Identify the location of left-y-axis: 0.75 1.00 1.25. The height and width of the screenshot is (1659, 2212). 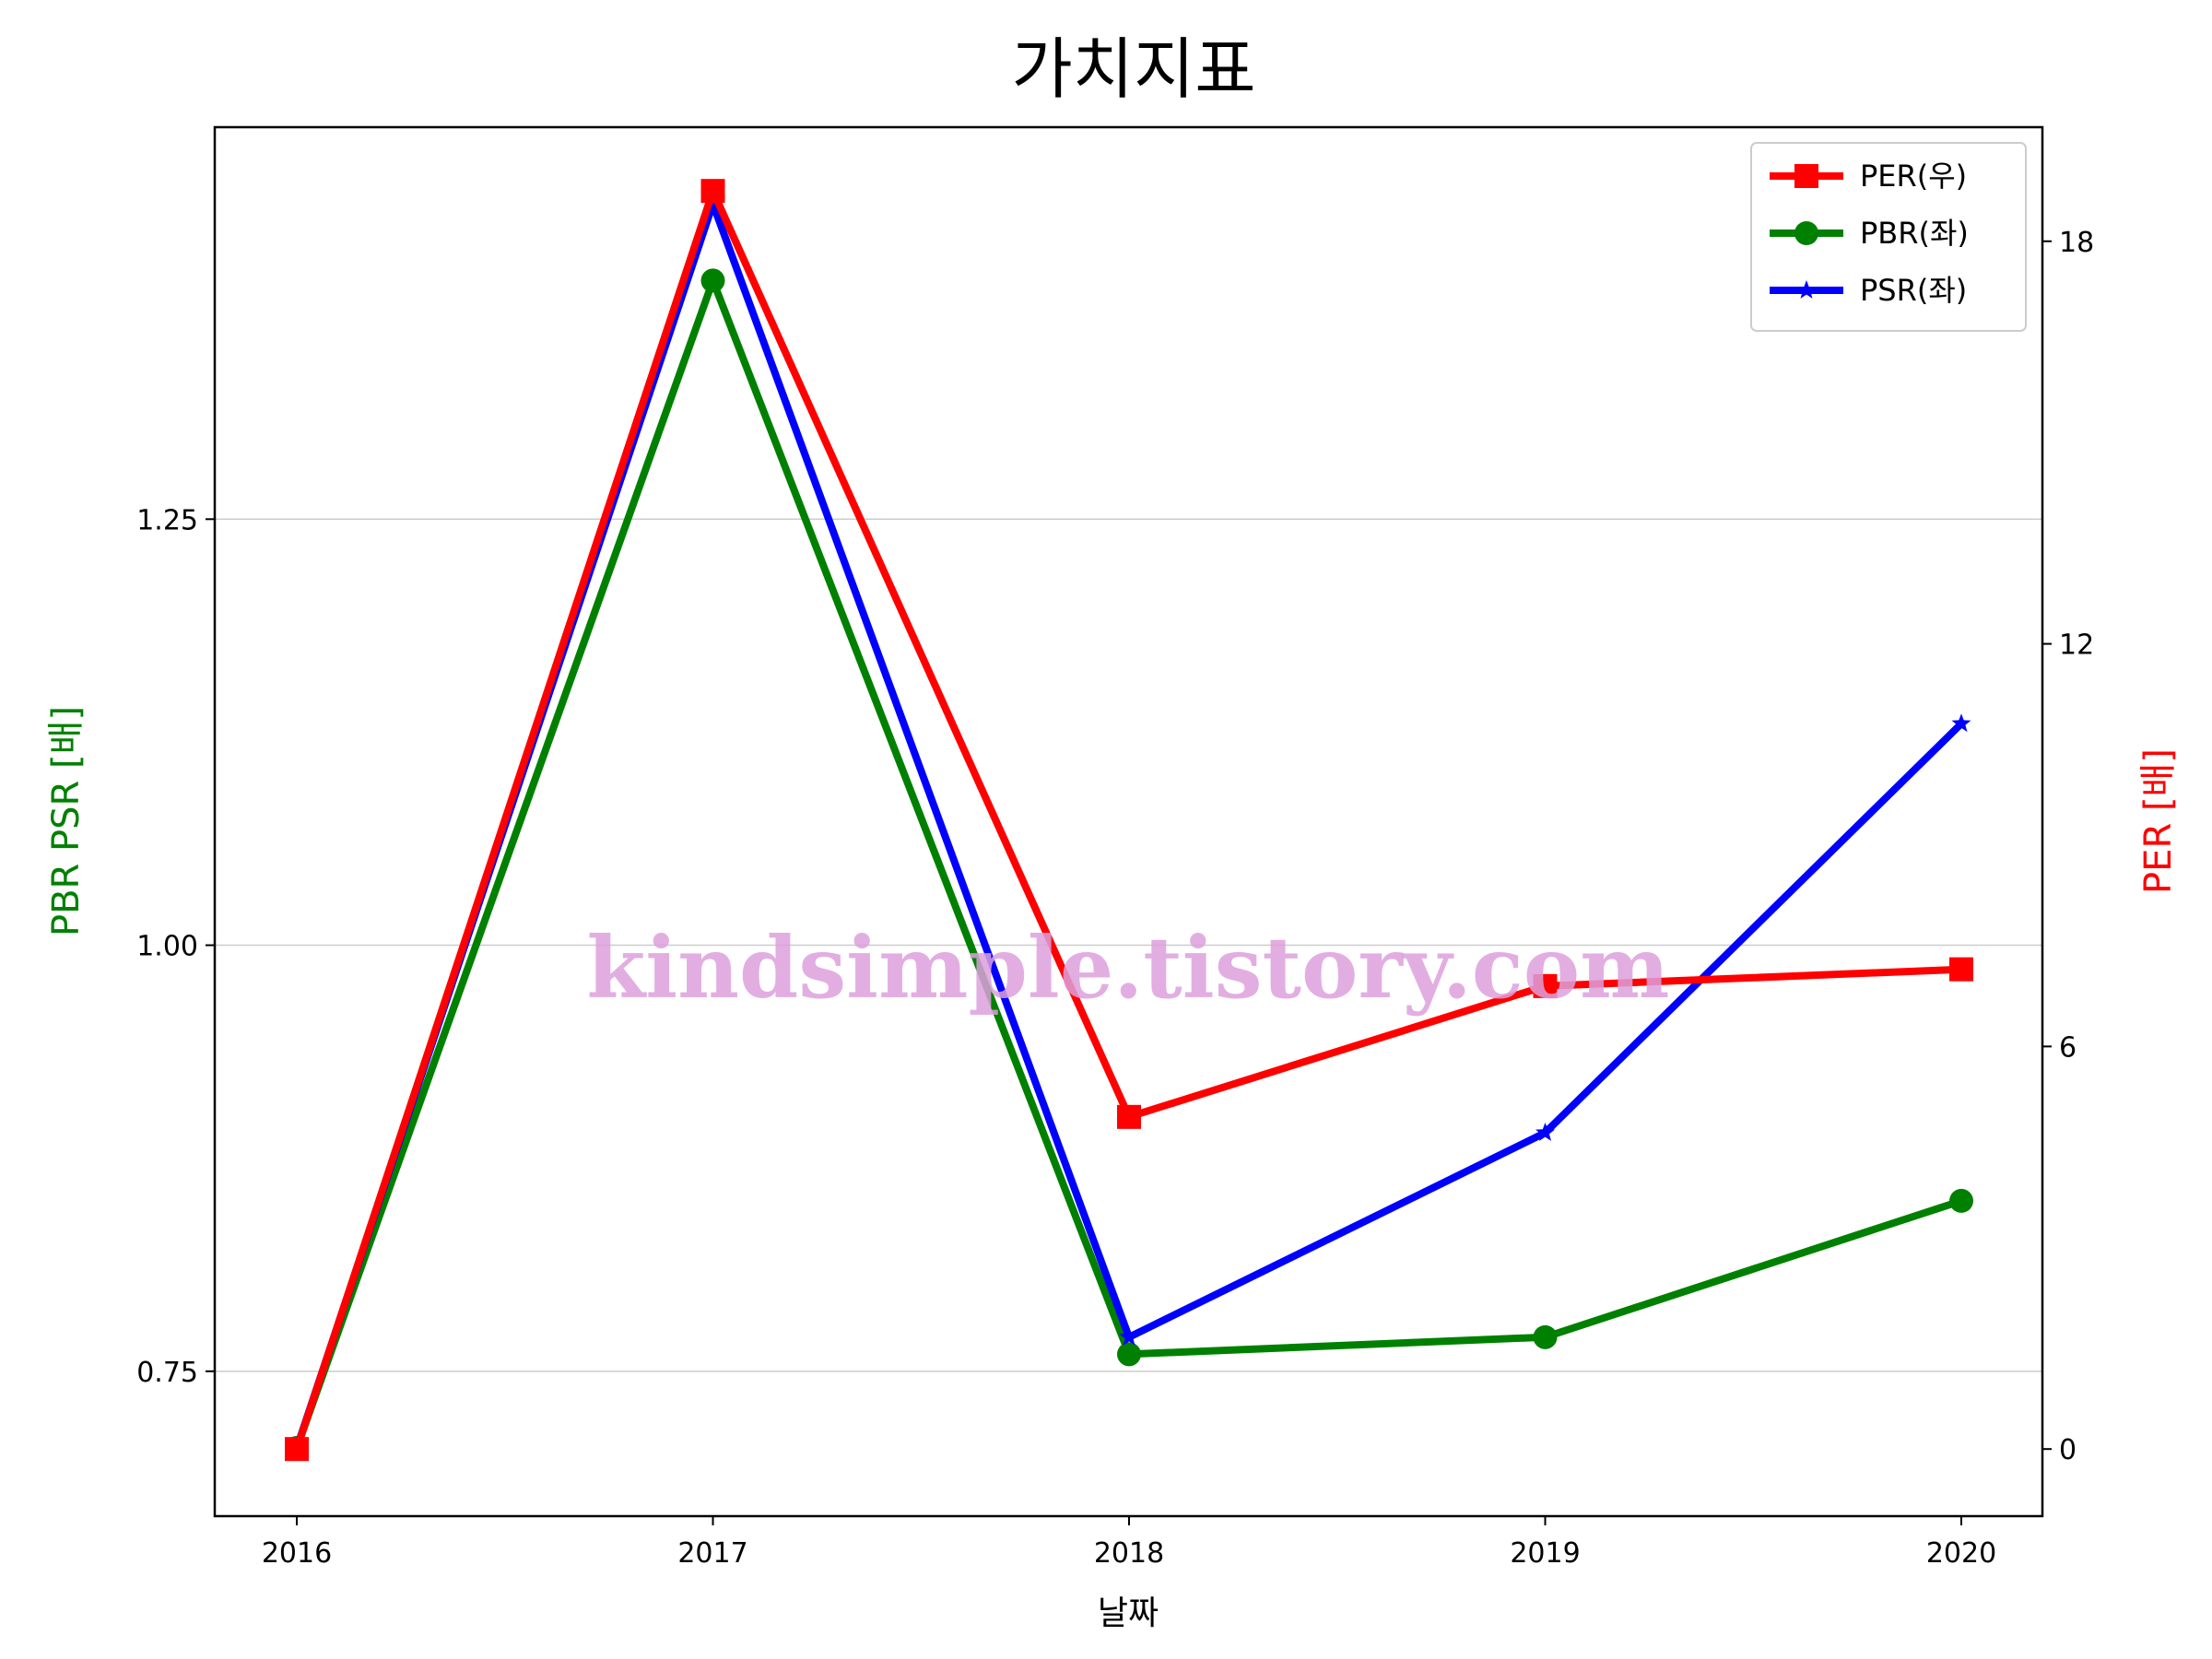
(175, 946).